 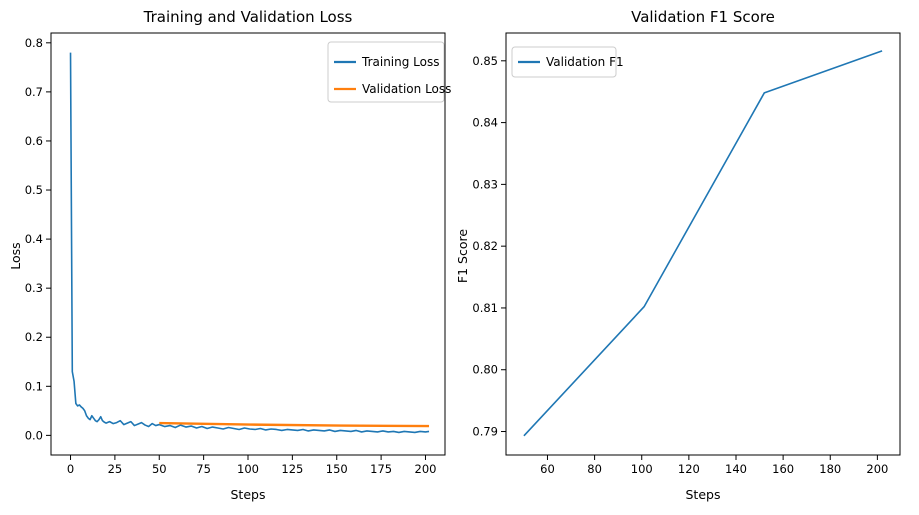 I want to click on f1-chart-legend: Validation F1, so click(x=567, y=62).